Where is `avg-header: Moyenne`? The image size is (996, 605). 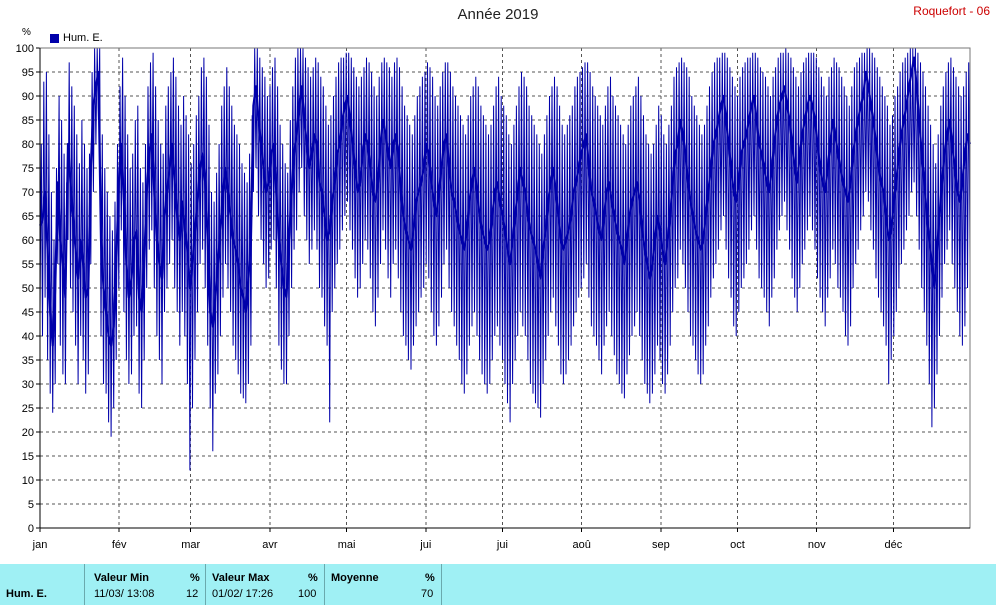
avg-header: Moyenne is located at coordinates (355, 578).